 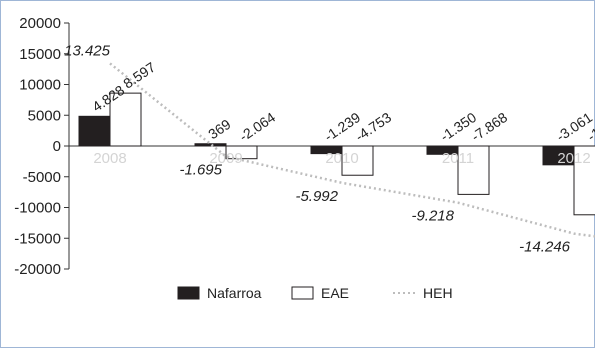 What do you see at coordinates (432, 216) in the screenshot?
I see `heh-value-label: -9.218` at bounding box center [432, 216].